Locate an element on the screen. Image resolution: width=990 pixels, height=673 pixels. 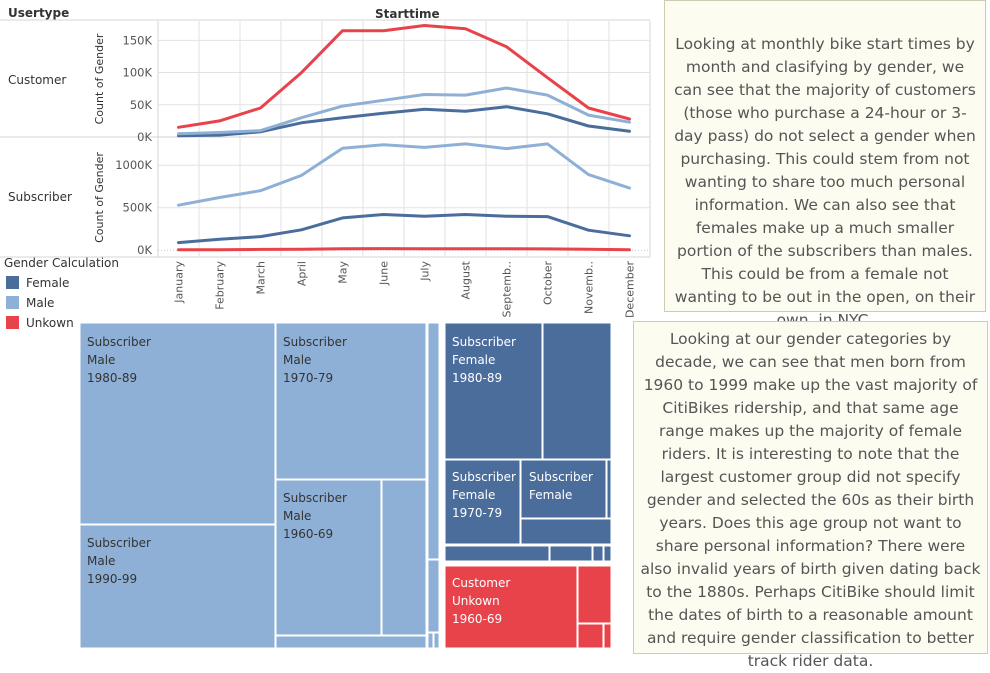
row-label-customer: Customer is located at coordinates (37, 80).